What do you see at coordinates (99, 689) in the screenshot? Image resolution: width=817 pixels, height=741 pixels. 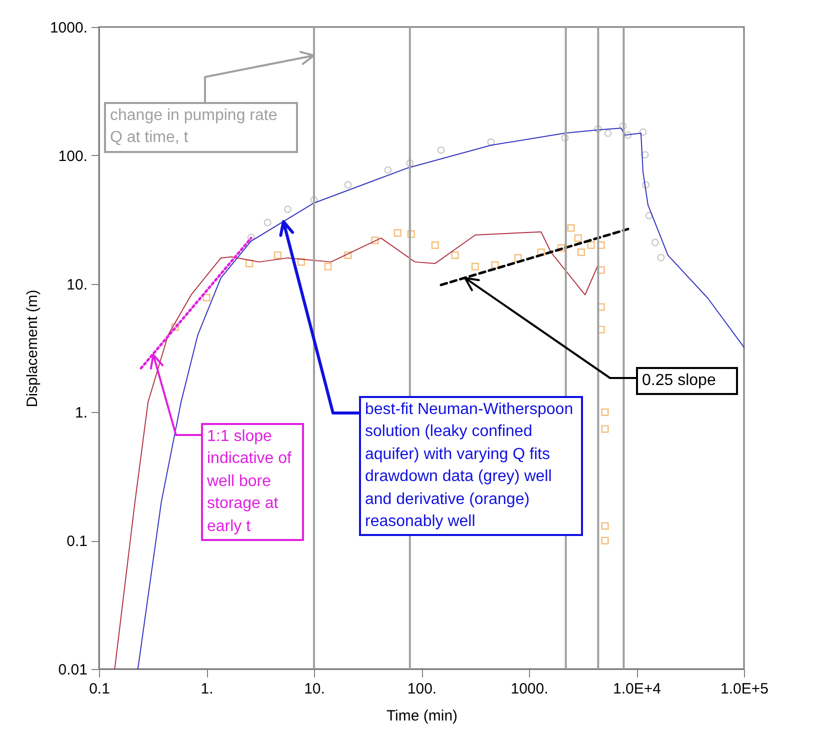 I see `x-tick-label: 0.1` at bounding box center [99, 689].